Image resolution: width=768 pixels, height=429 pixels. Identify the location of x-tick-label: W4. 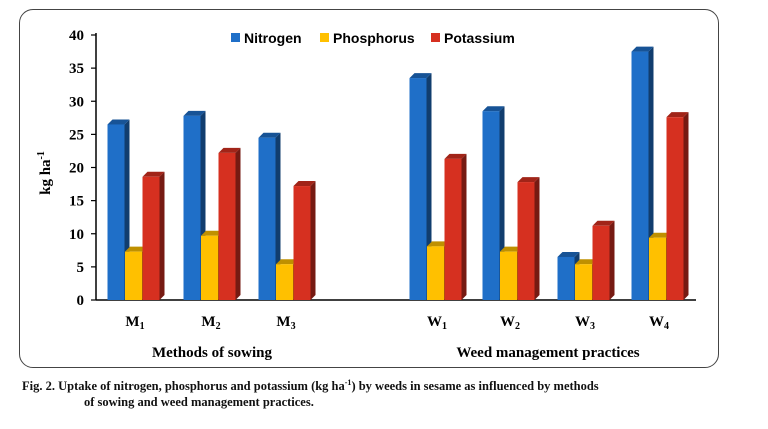
(659, 323).